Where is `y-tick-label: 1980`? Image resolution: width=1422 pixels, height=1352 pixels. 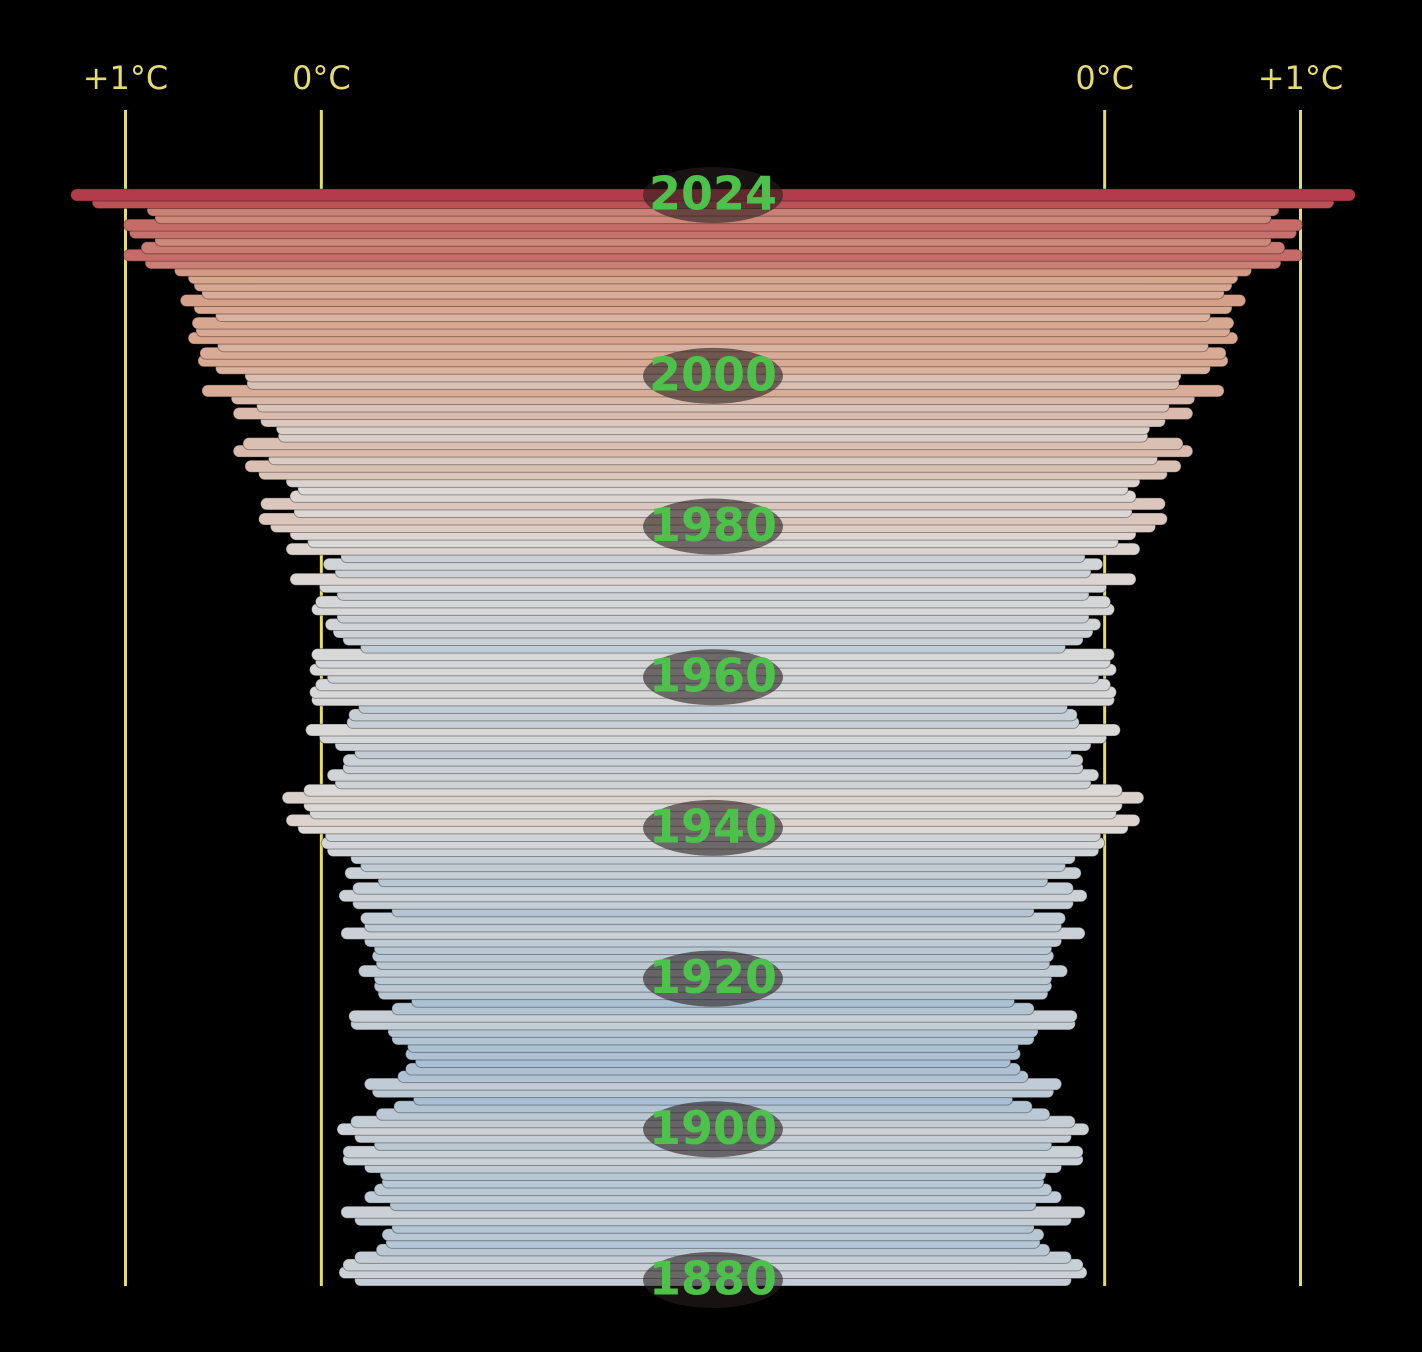
y-tick-label: 1980 is located at coordinates (713, 525).